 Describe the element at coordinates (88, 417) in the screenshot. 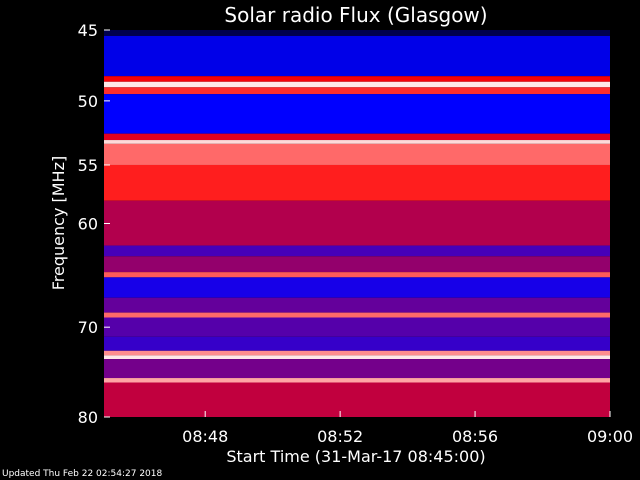

I see `y-tick-label: 80` at that location.